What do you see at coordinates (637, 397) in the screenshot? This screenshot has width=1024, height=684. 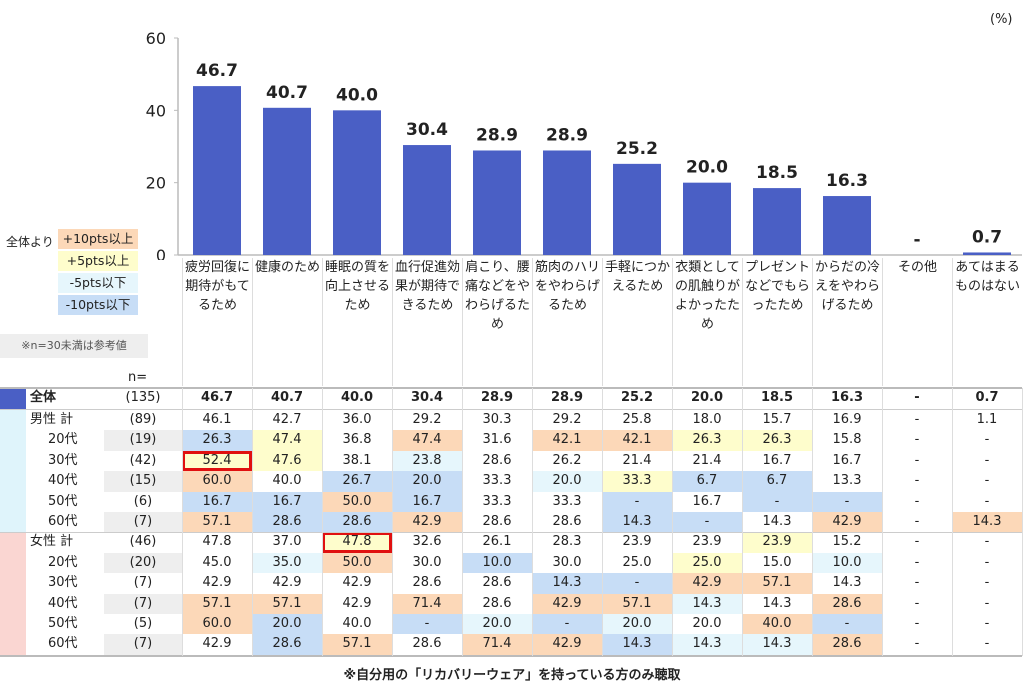 I see `table-cell: 25.2` at bounding box center [637, 397].